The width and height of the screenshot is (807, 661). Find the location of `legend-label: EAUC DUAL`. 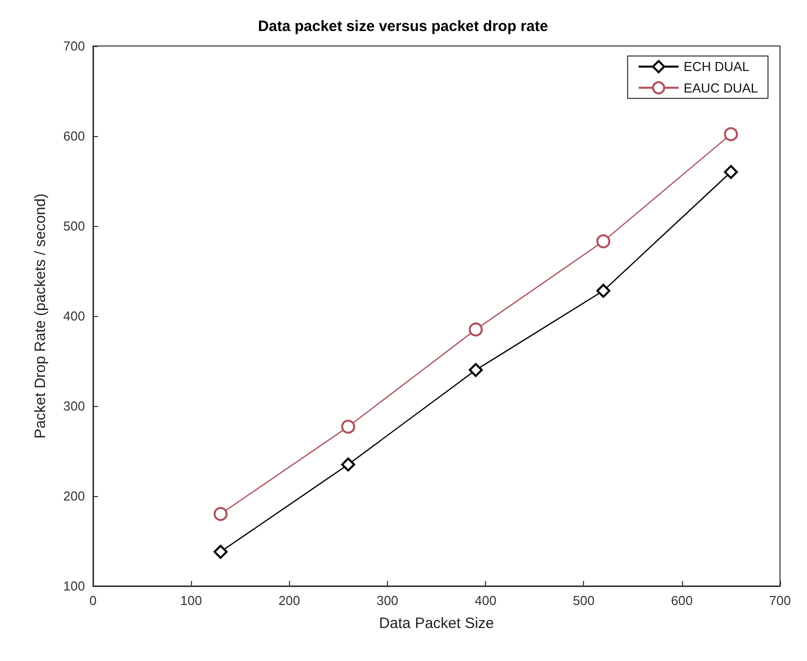

legend-label: EAUC DUAL is located at coordinates (721, 88).